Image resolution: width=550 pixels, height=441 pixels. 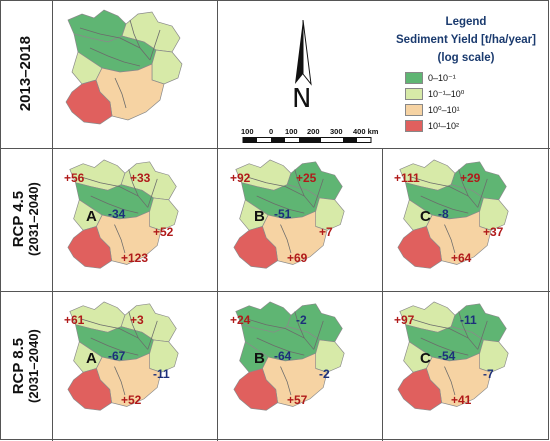 I want to click on panel-letter-rcp45-A: A, so click(x=91, y=216).